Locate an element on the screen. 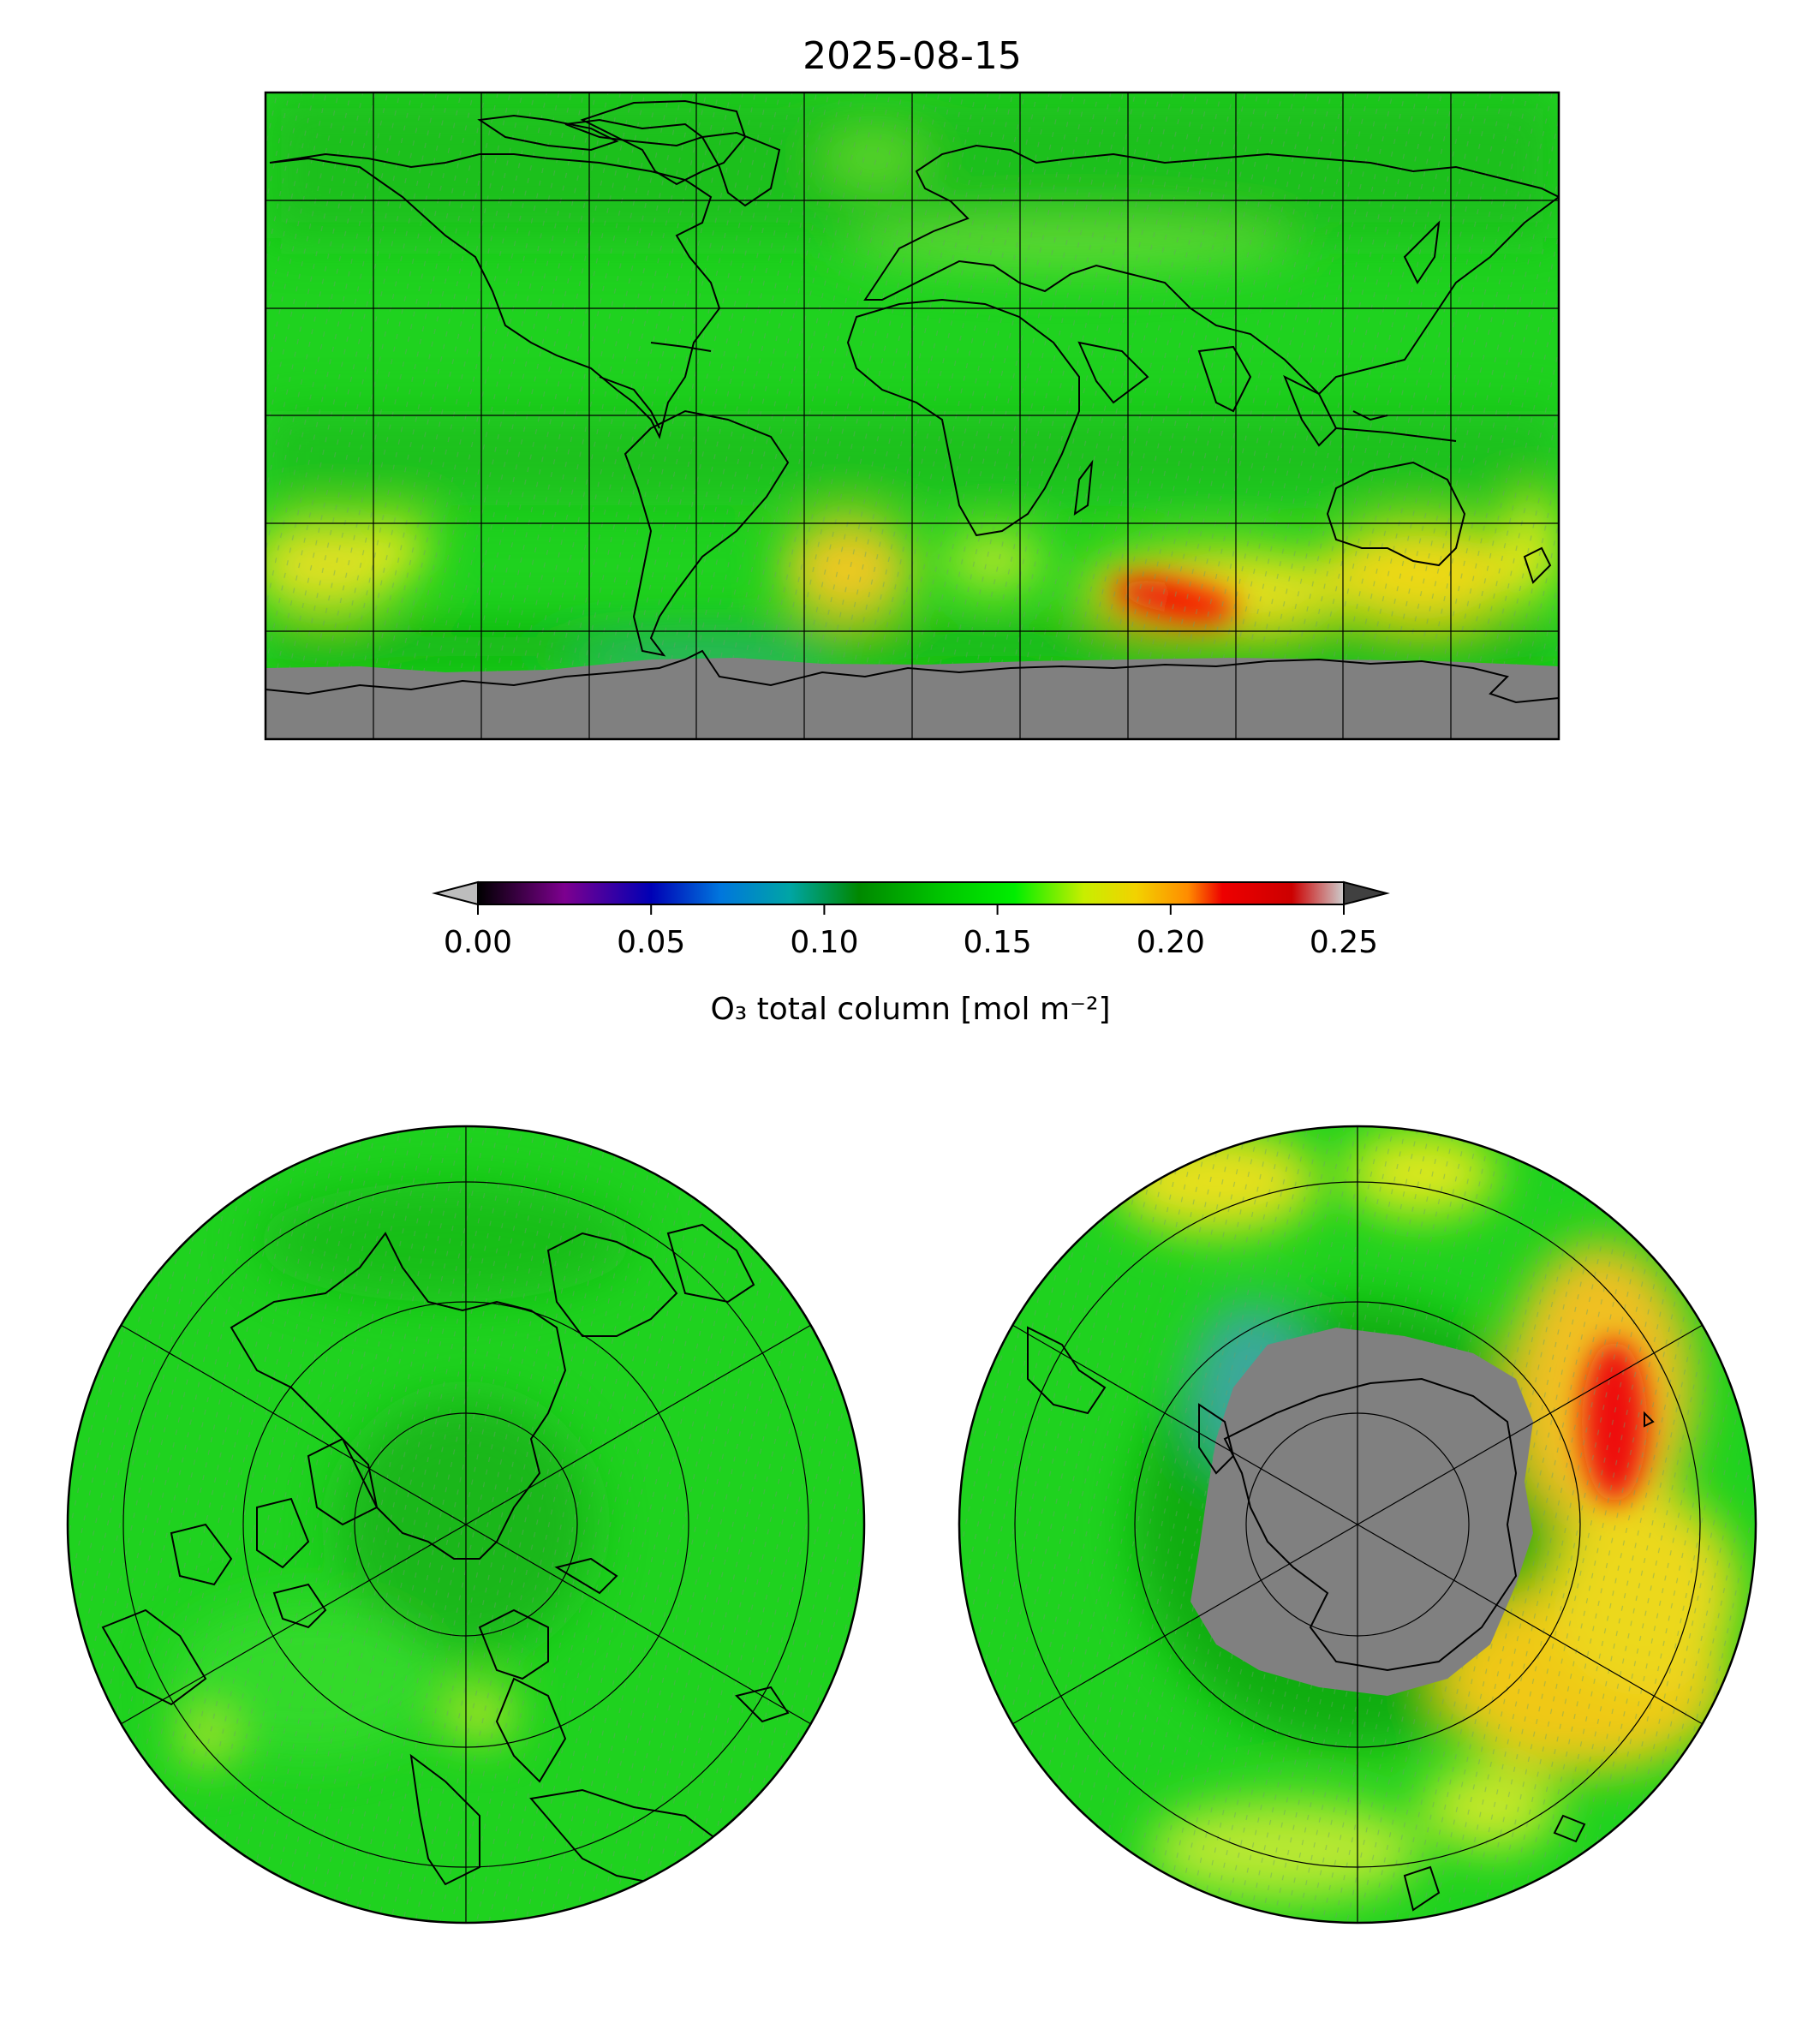  south-coastlines is located at coordinates (1341, 1619).